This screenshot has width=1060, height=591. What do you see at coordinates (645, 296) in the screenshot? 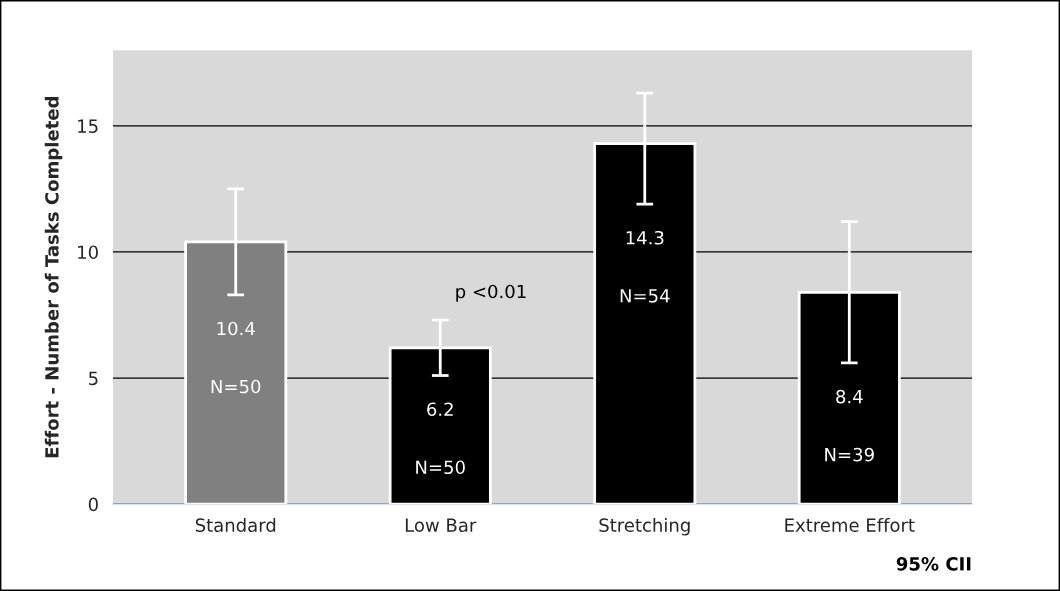
I see `annotation: N=54` at bounding box center [645, 296].